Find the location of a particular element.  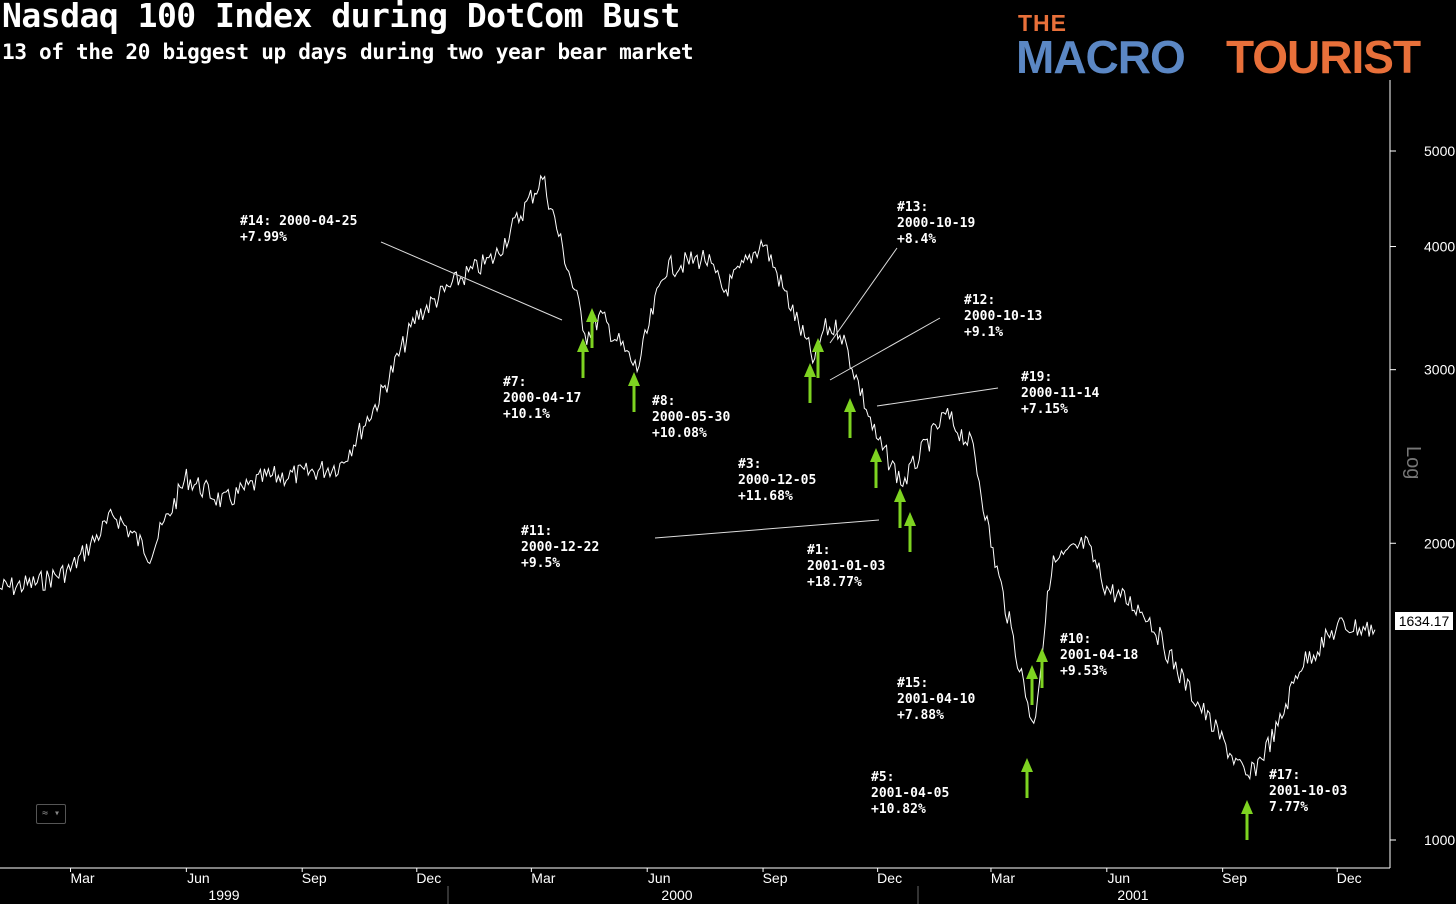

annotation-date: 2000-11-14 is located at coordinates (1060, 393).